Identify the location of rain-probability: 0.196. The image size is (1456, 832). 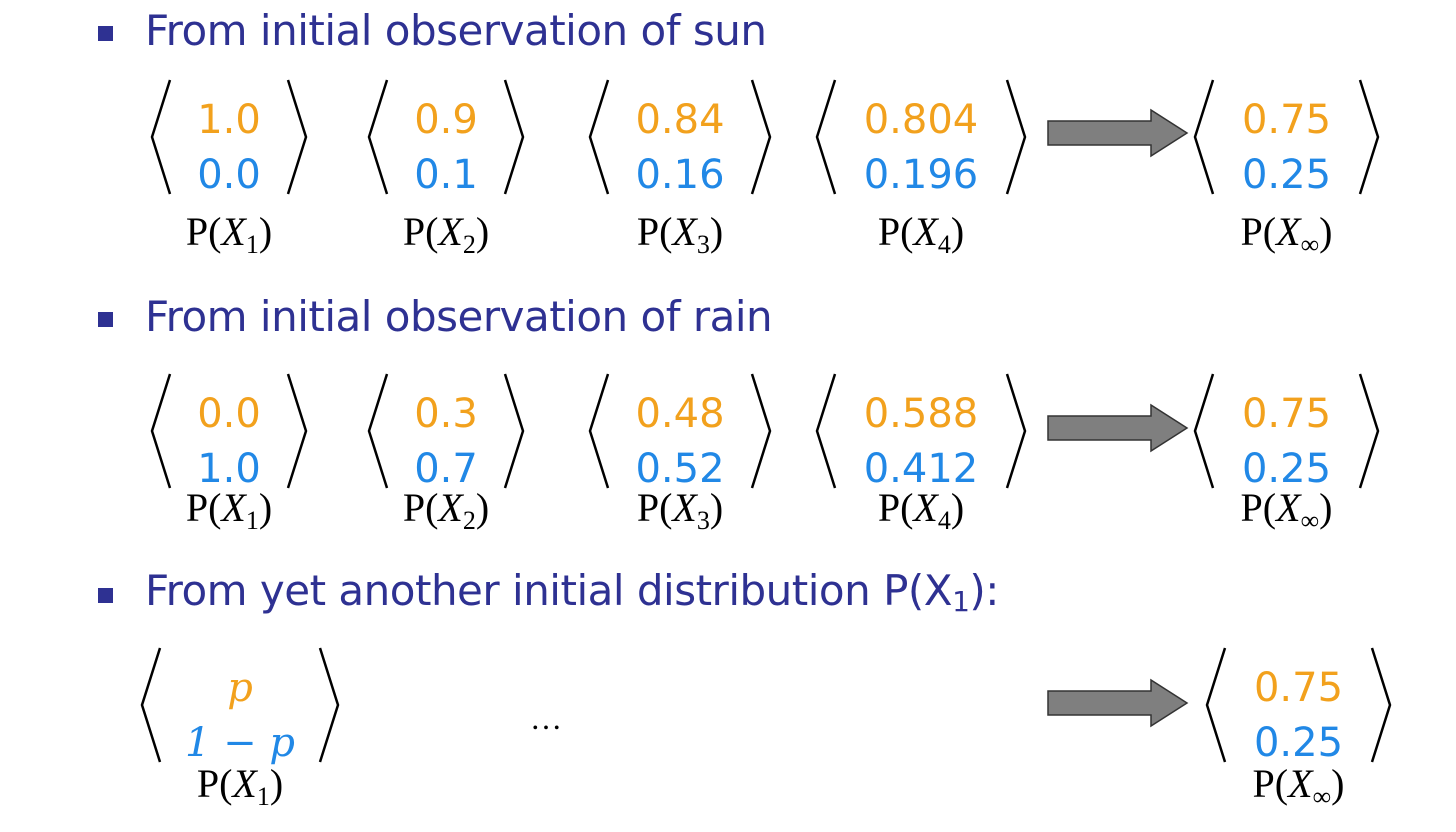
(921, 175).